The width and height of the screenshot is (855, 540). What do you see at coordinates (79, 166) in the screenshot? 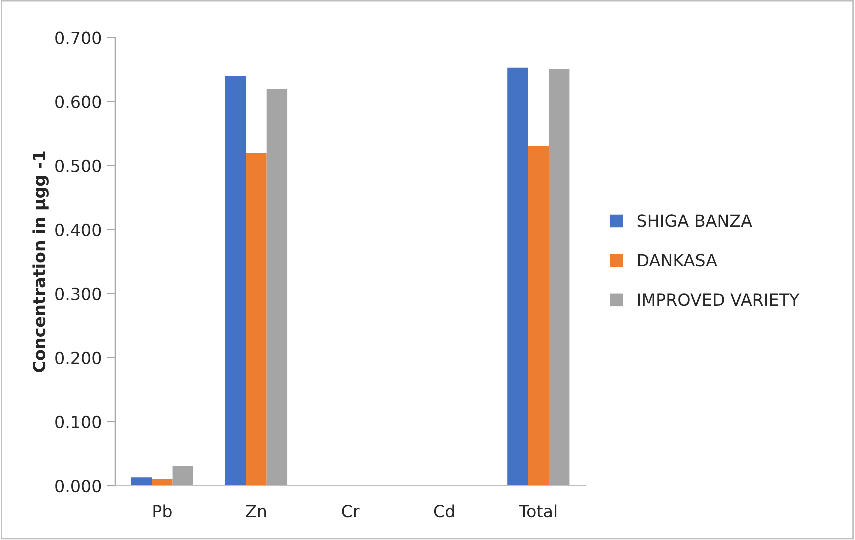
I see `y-tick-label: 0.500` at bounding box center [79, 166].